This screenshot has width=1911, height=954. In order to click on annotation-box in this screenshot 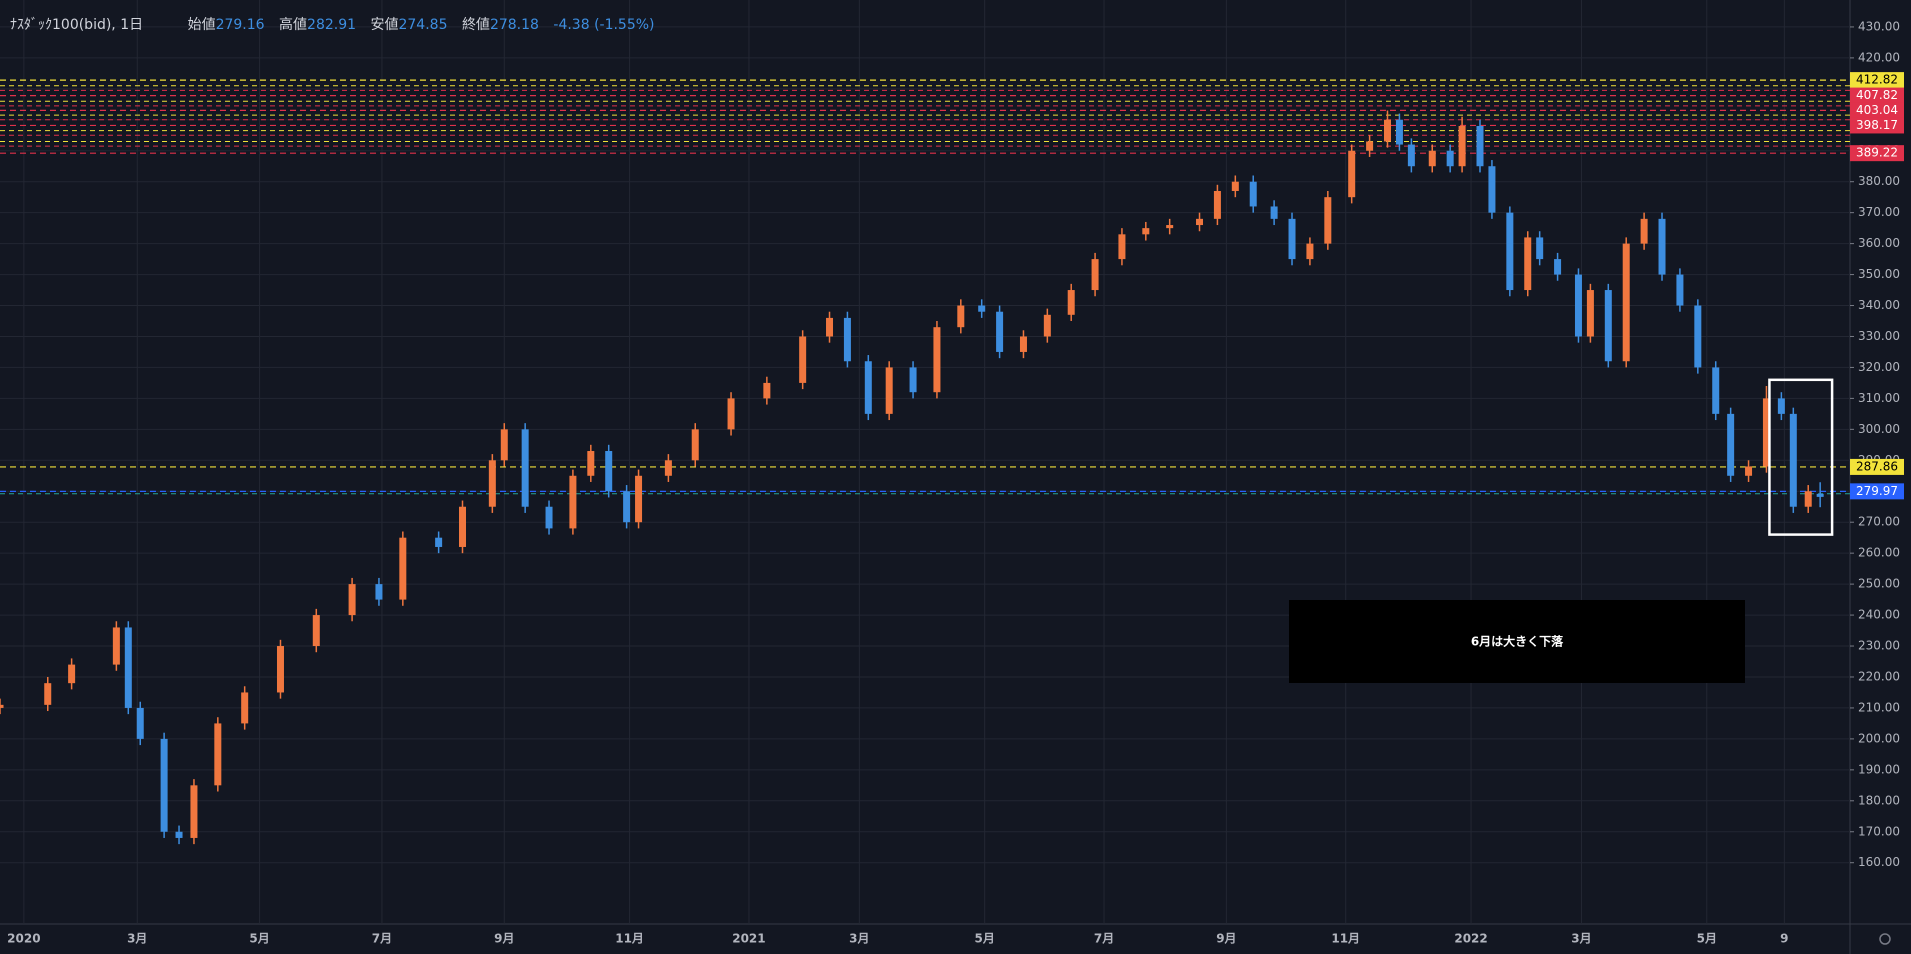, I will do `click(1517, 641)`.